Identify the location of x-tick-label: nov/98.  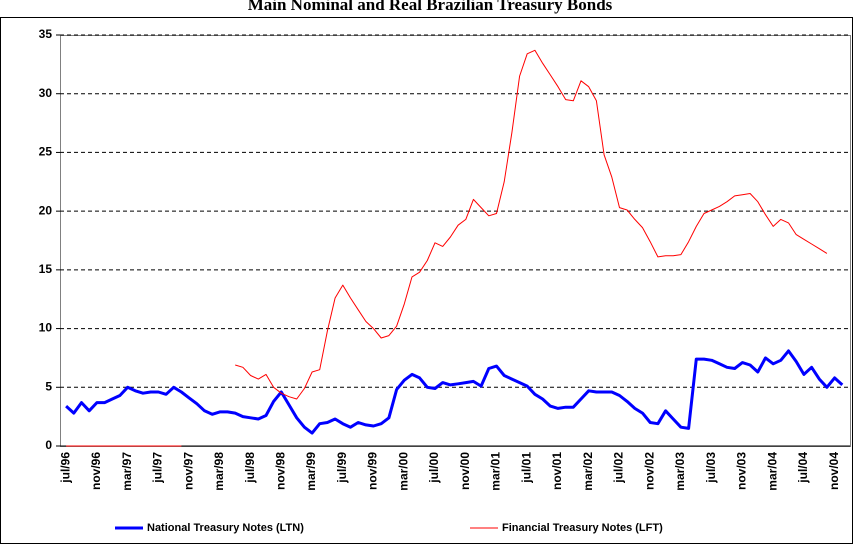
(280, 471).